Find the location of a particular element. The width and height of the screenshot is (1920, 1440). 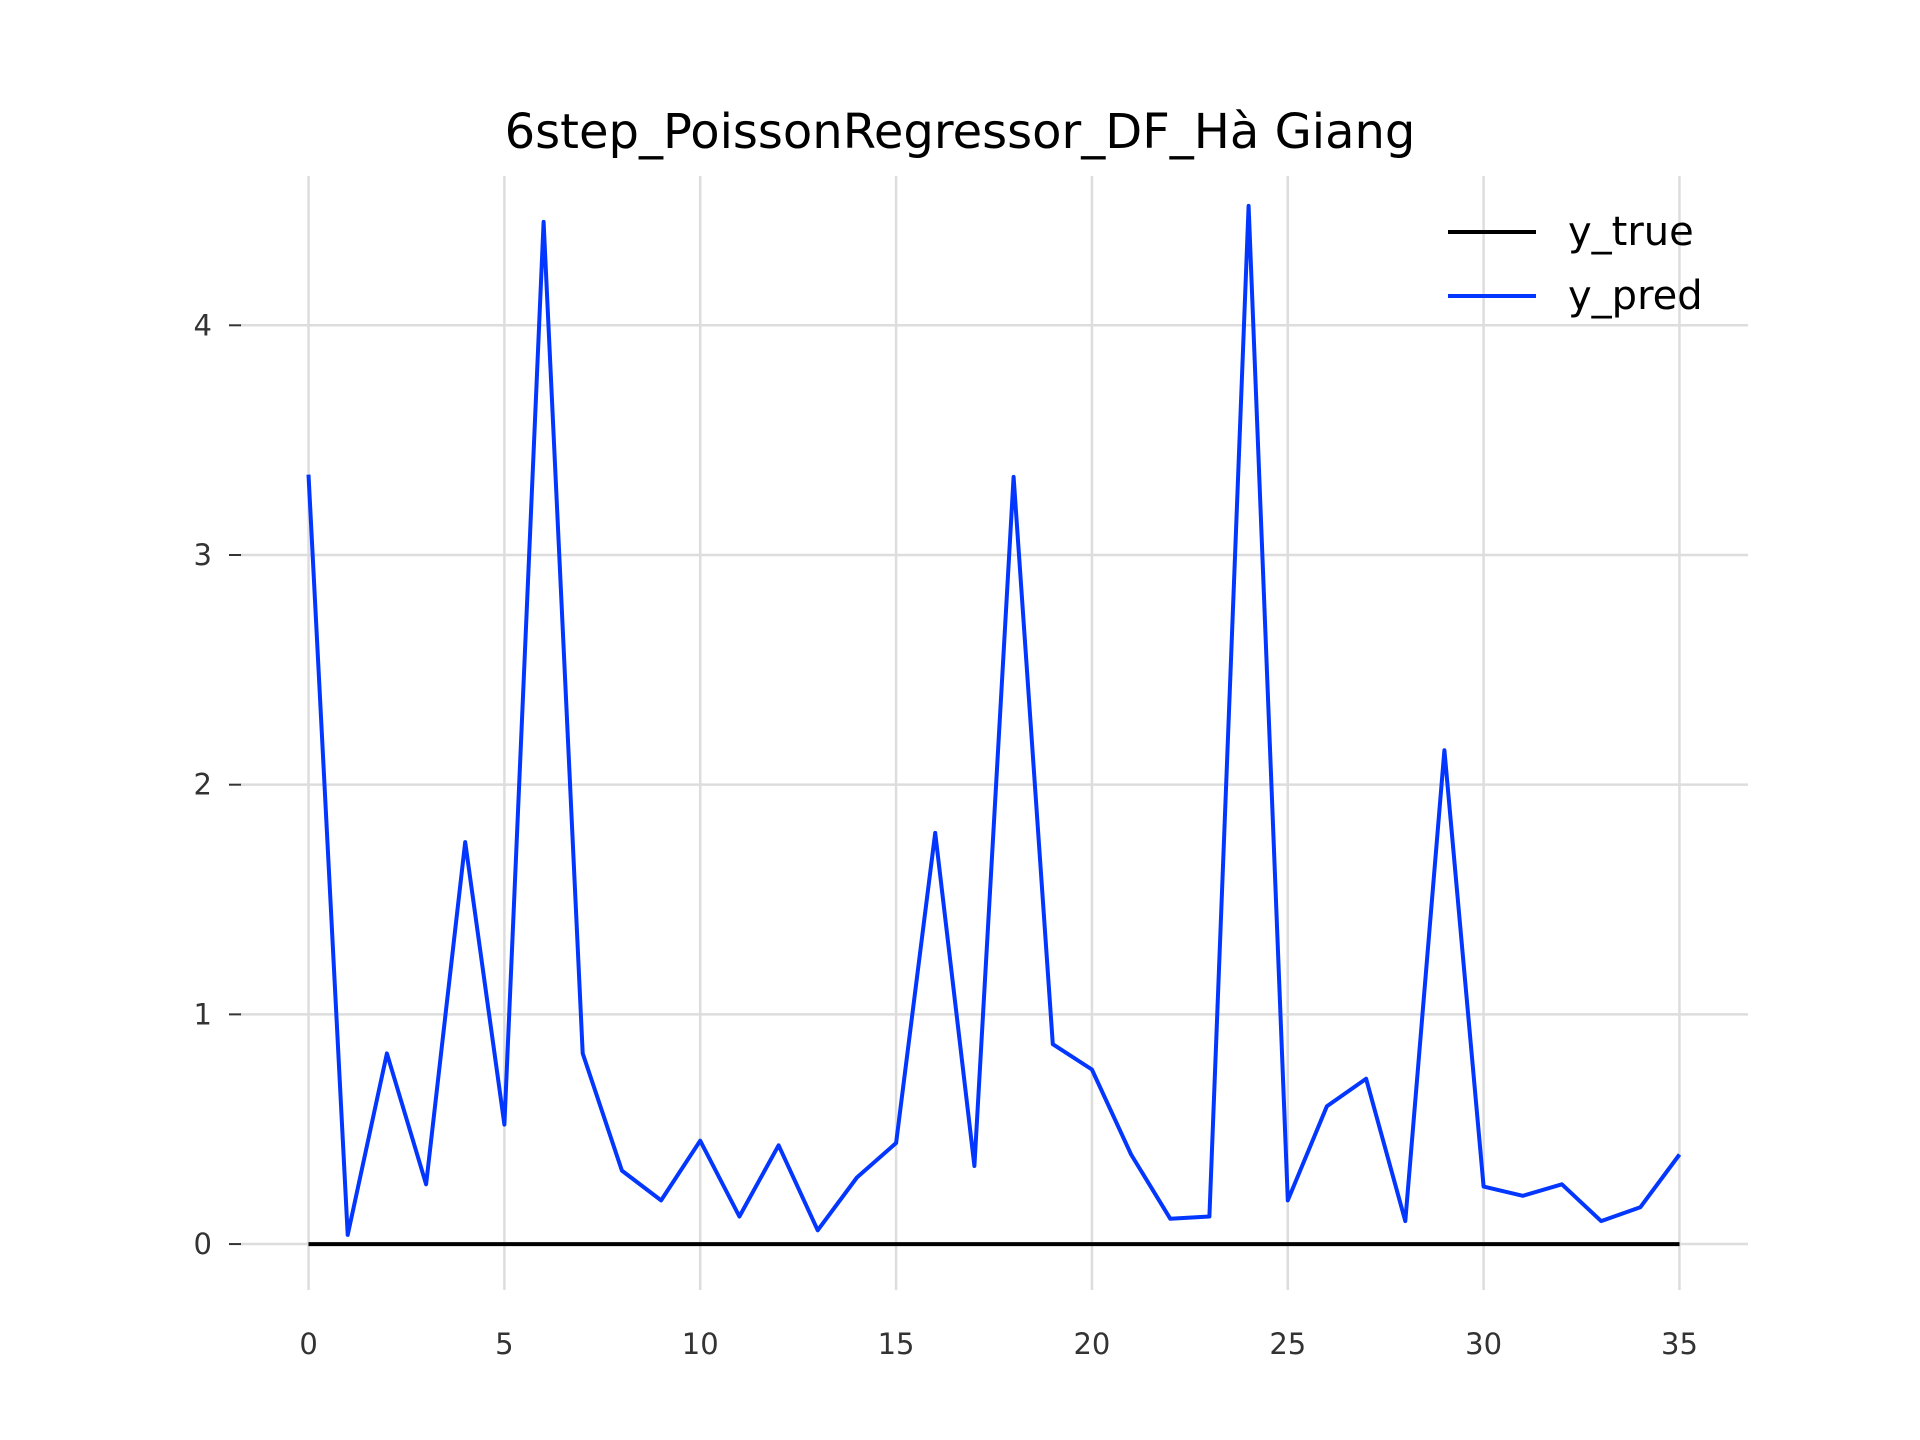

y-tick-label: 1 is located at coordinates (203, 1014).